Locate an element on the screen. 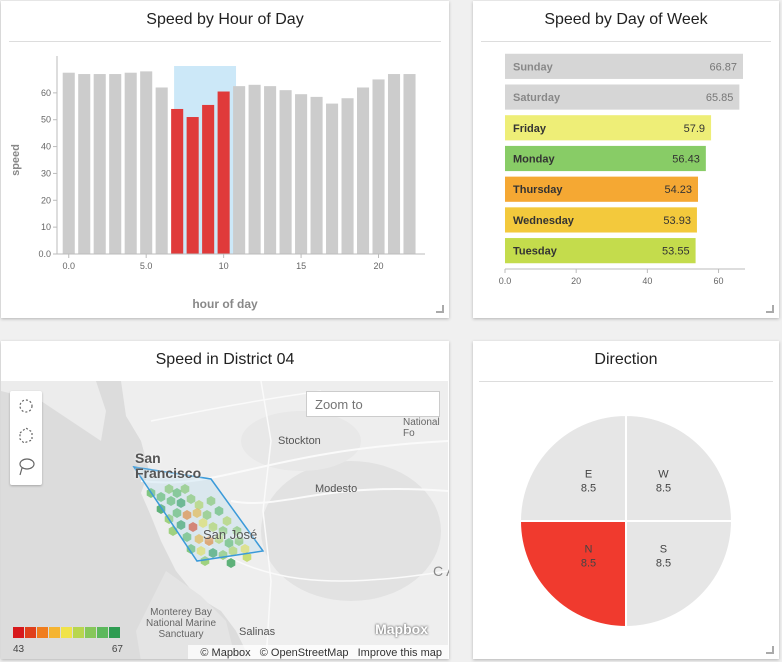  day-bar-friday is located at coordinates (608, 128).